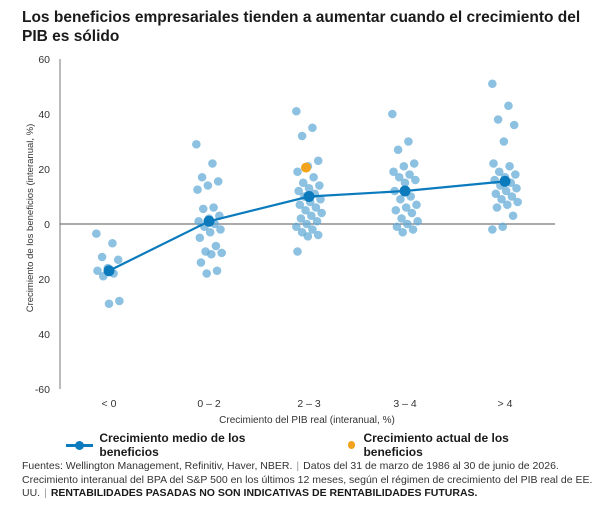 The height and width of the screenshot is (523, 611). Describe the element at coordinates (405, 404) in the screenshot. I see `x-tick-label: 3 – 4` at that location.